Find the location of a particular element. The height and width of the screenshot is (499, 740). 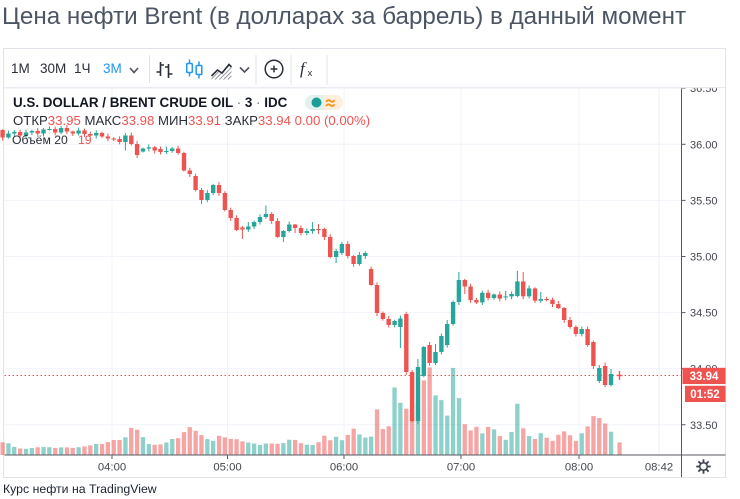

svg-text: 35.50 is located at coordinates (704, 201).